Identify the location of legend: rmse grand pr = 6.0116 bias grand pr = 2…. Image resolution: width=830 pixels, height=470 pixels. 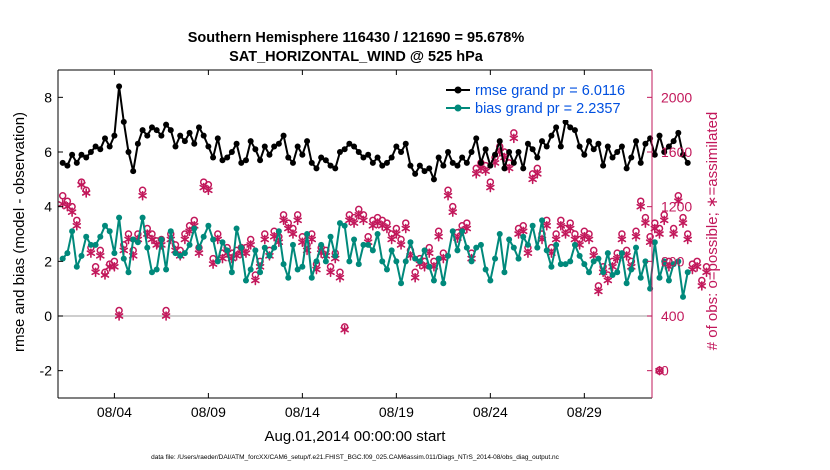
(544, 98).